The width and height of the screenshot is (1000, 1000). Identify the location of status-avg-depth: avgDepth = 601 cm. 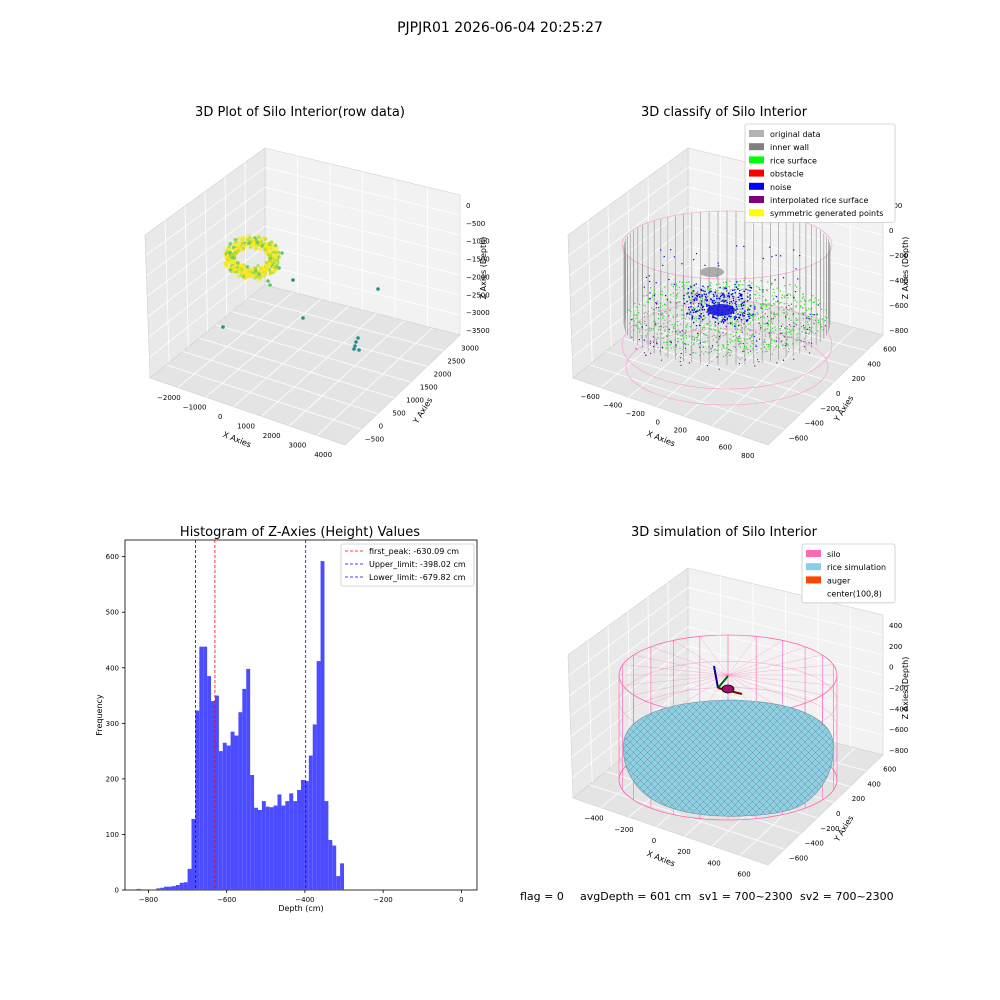
(635, 896).